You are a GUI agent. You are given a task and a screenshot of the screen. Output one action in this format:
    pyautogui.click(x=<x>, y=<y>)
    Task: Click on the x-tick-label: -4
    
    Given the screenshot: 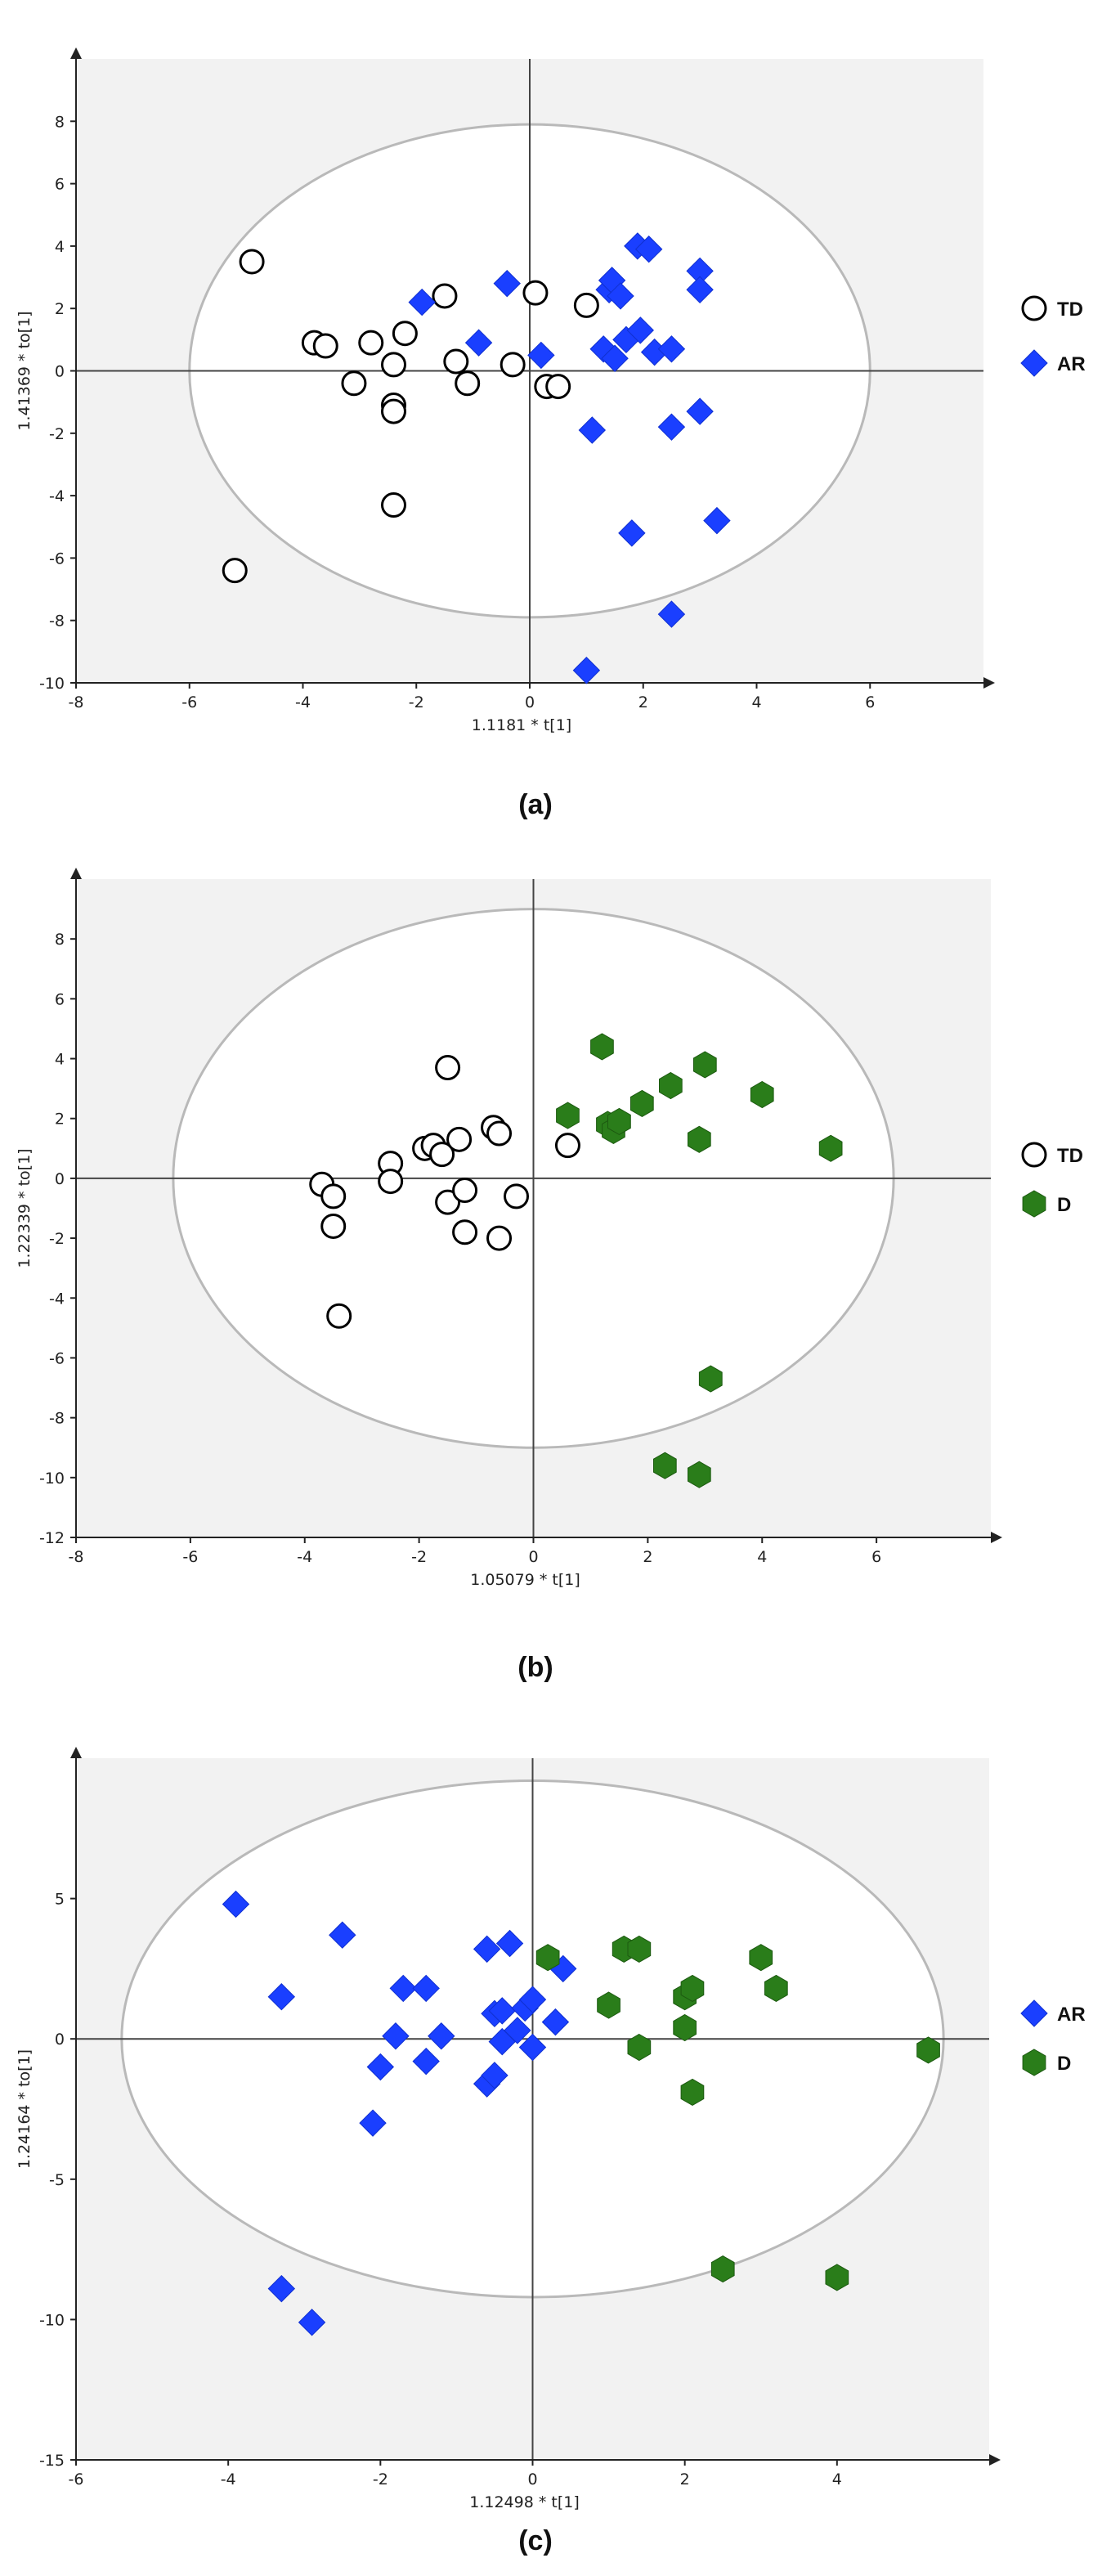 What is the action you would take?
    pyautogui.click(x=229, y=2479)
    